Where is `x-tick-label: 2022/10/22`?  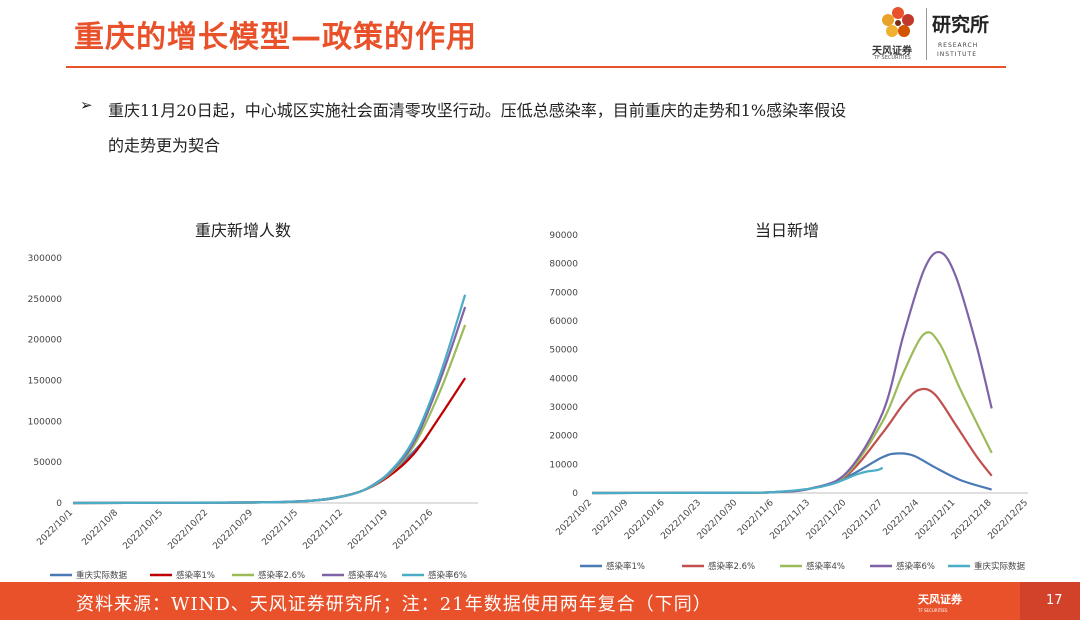 x-tick-label: 2022/10/22 is located at coordinates (188, 530).